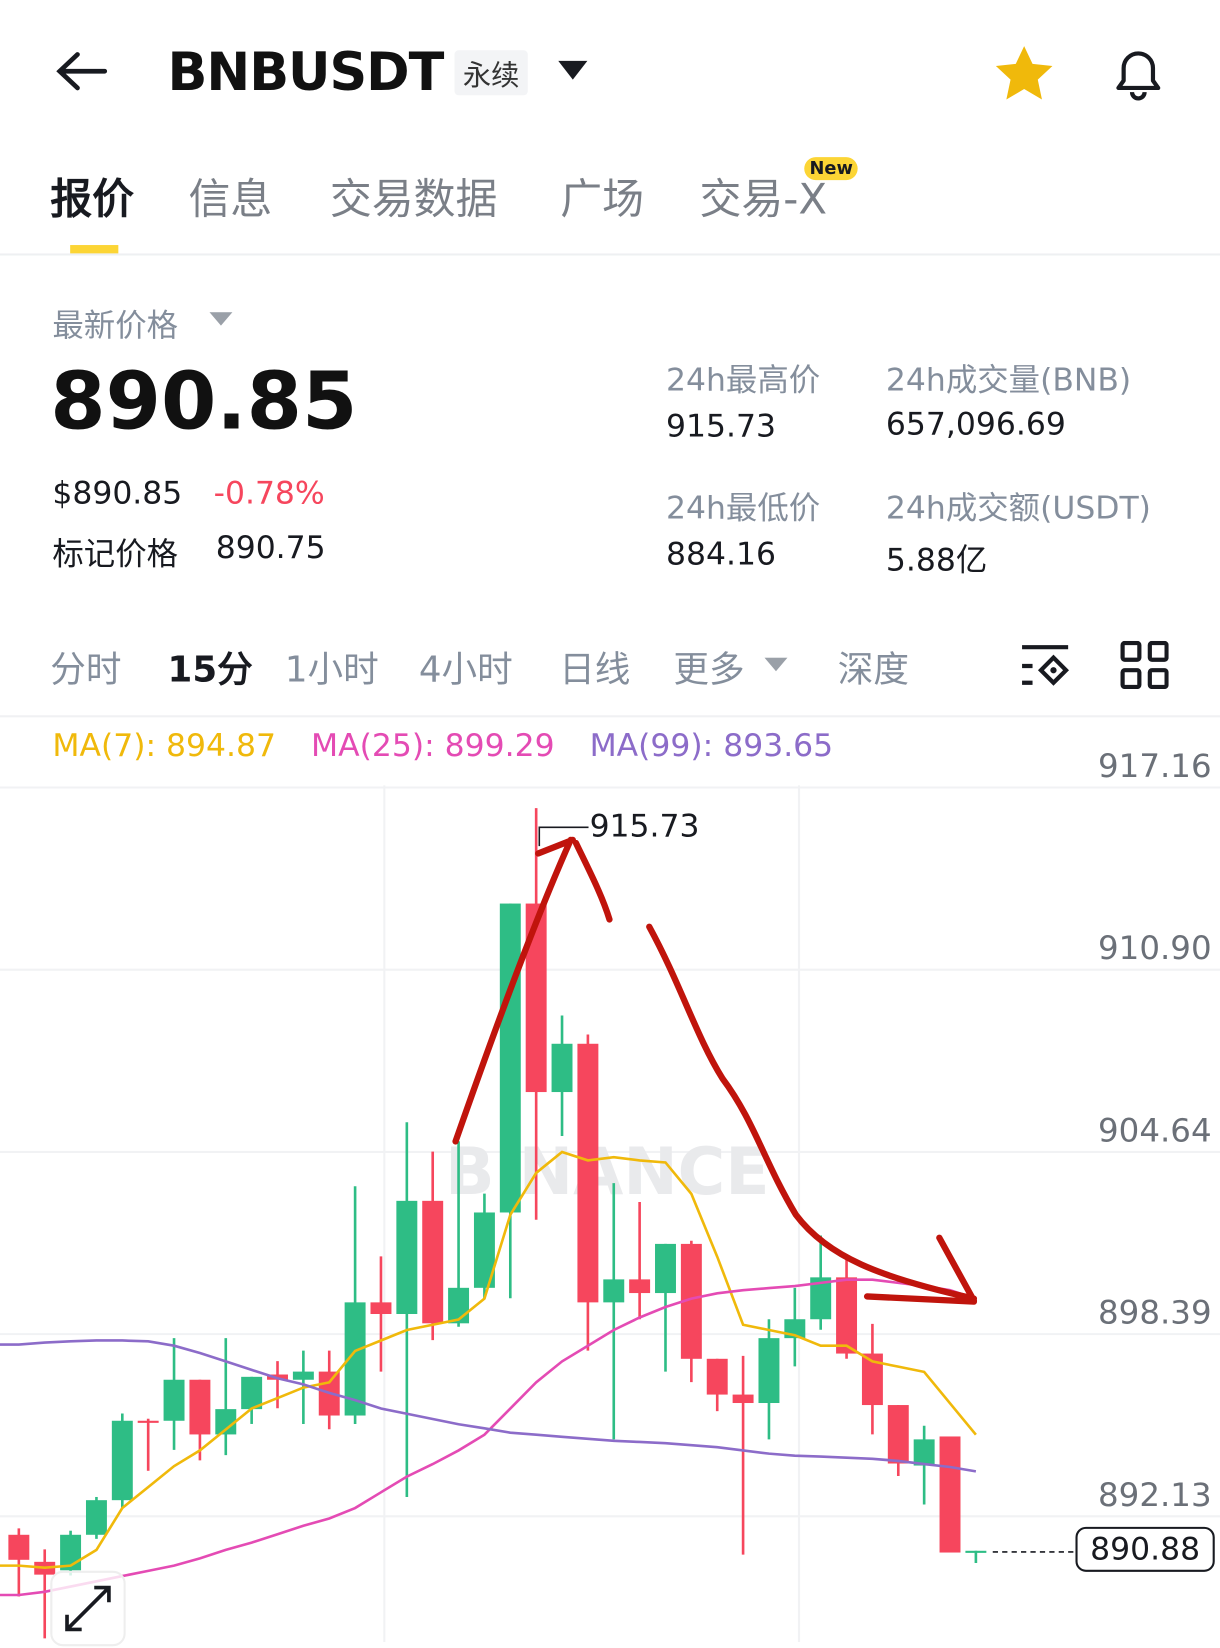  What do you see at coordinates (117, 494) in the screenshot?
I see `usd-price: $890.85` at bounding box center [117, 494].